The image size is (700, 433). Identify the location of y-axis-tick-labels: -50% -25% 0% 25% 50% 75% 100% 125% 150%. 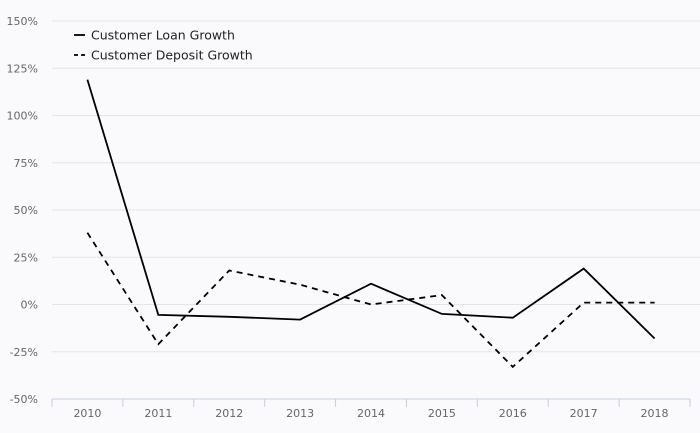
(22, 210).